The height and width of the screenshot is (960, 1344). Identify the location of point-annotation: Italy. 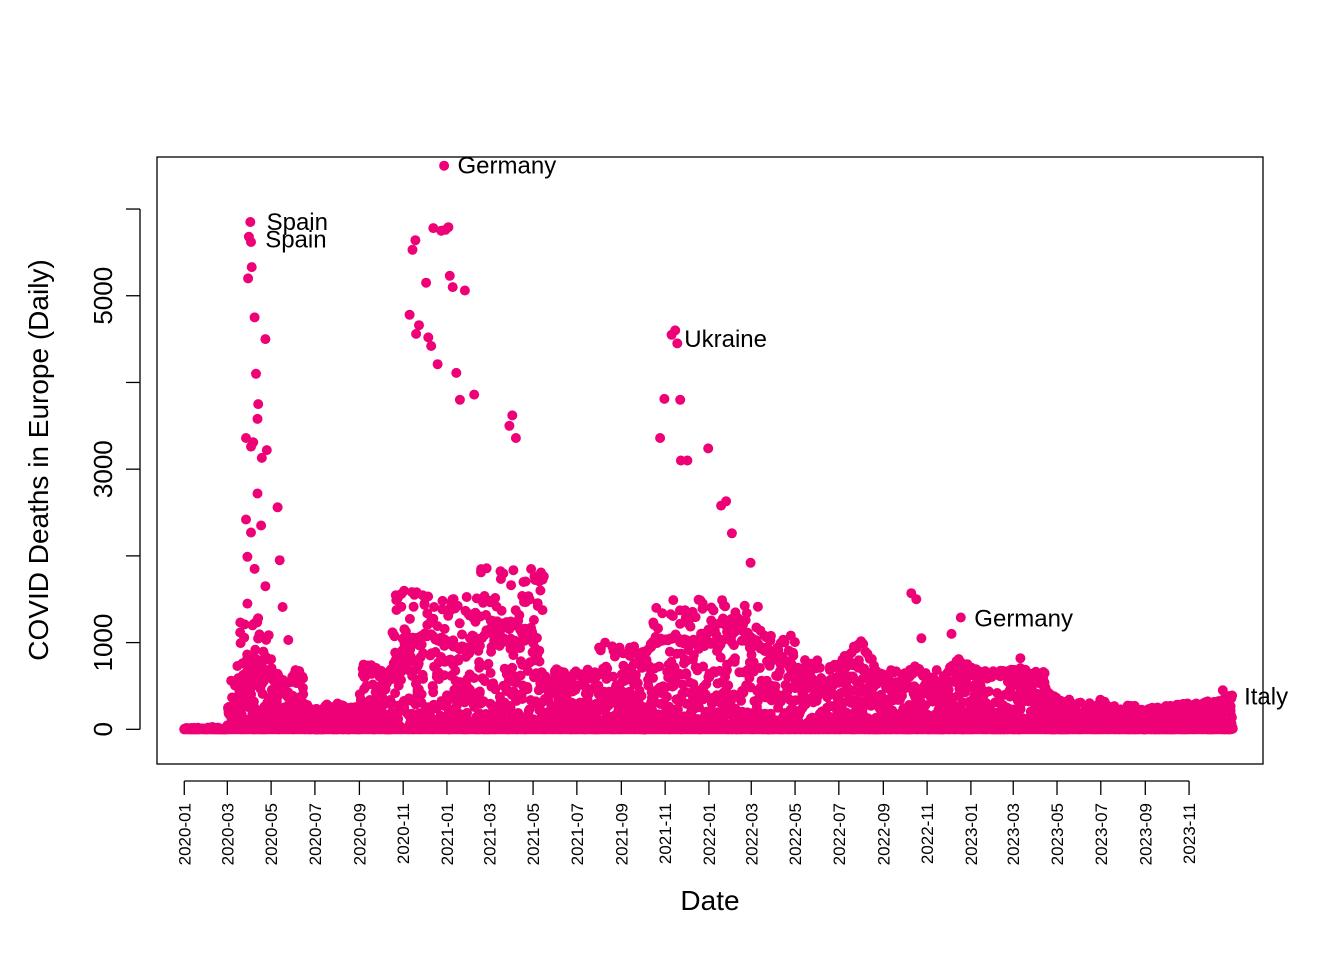
(1266, 696).